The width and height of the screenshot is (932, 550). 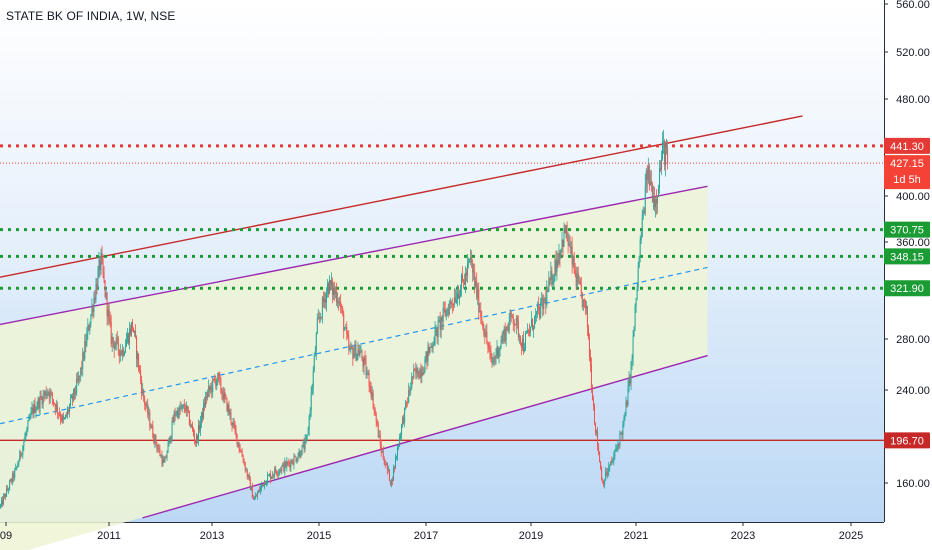 What do you see at coordinates (908, 275) in the screenshot?
I see `price-axis-background` at bounding box center [908, 275].